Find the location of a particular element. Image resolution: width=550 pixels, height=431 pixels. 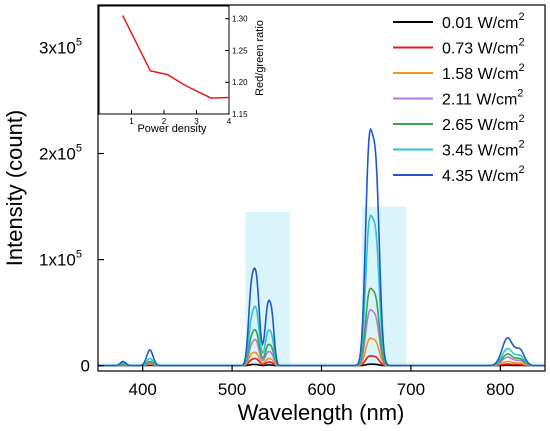

inset-x-axis-label: Power density is located at coordinates (172, 129).